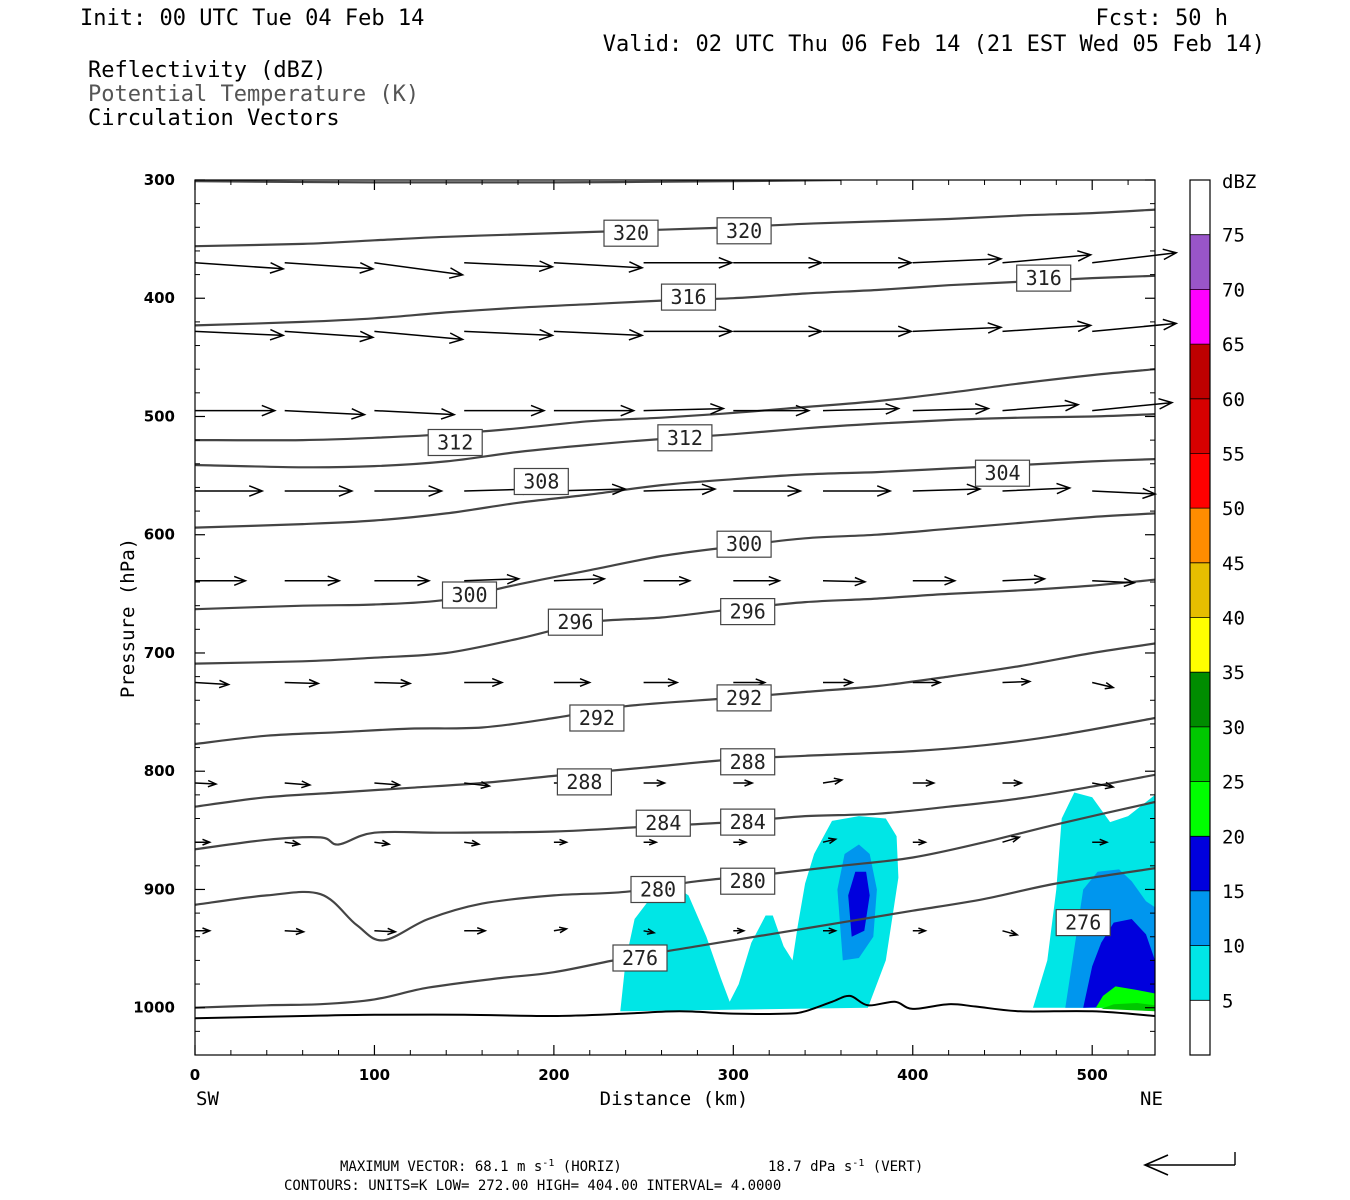  Describe the element at coordinates (1233, 673) in the screenshot. I see `colorbar-level-label: 35` at that location.